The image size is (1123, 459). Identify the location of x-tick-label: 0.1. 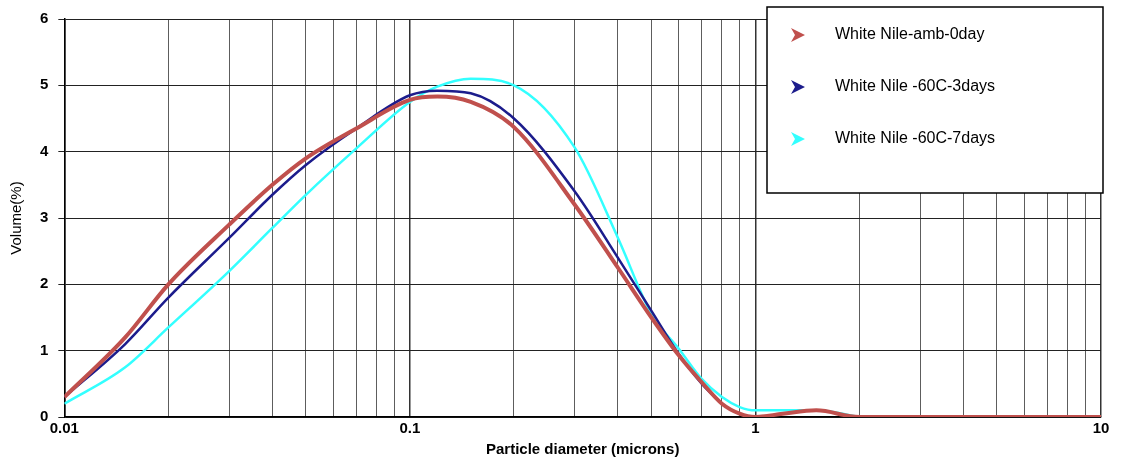
(410, 428).